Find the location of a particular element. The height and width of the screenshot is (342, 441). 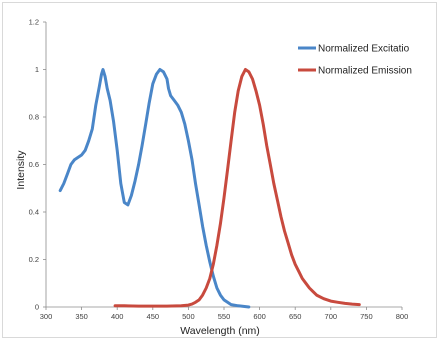

y-tick-label: 0.2 is located at coordinates (34, 259).